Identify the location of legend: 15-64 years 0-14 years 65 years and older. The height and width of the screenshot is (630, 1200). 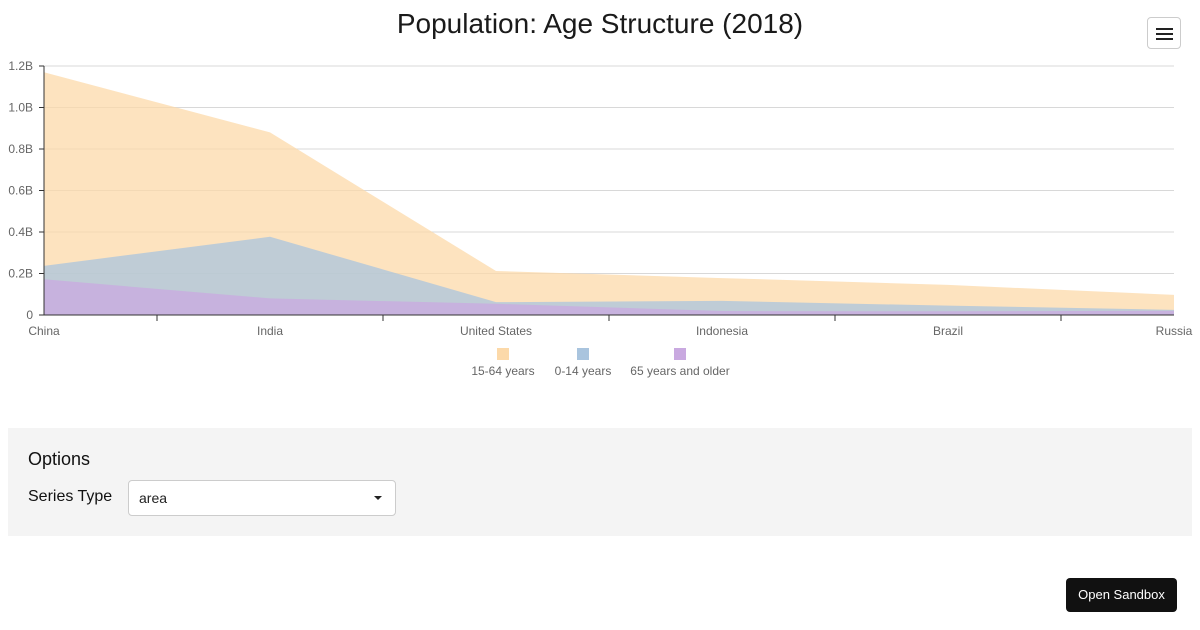
(600, 363).